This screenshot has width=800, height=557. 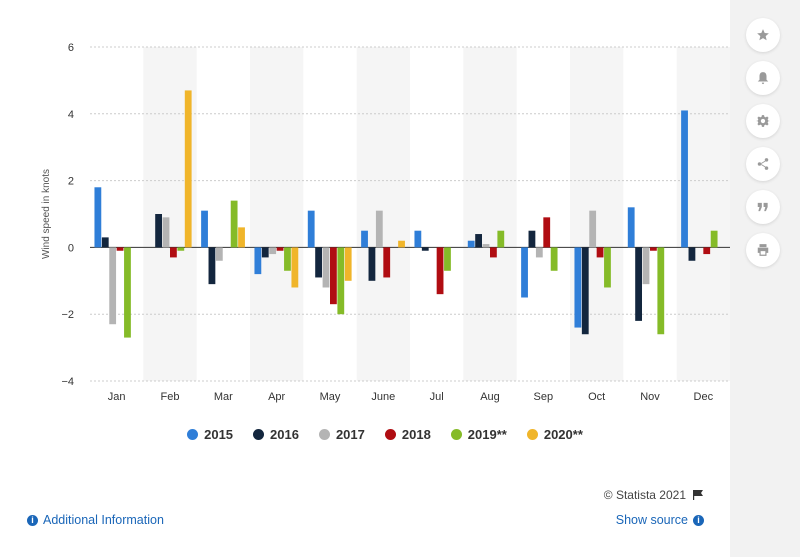 I want to click on notification-button, so click(x=763, y=78).